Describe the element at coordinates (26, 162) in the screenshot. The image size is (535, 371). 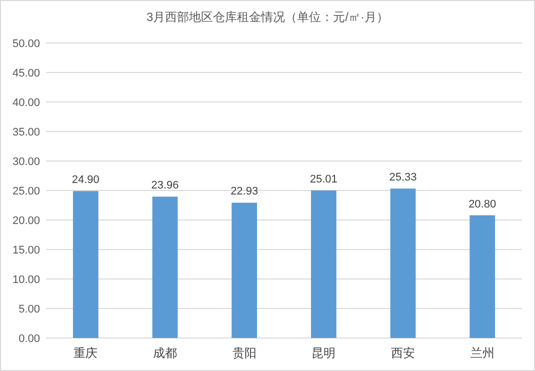
I see `y-tick-label: 30.00` at that location.